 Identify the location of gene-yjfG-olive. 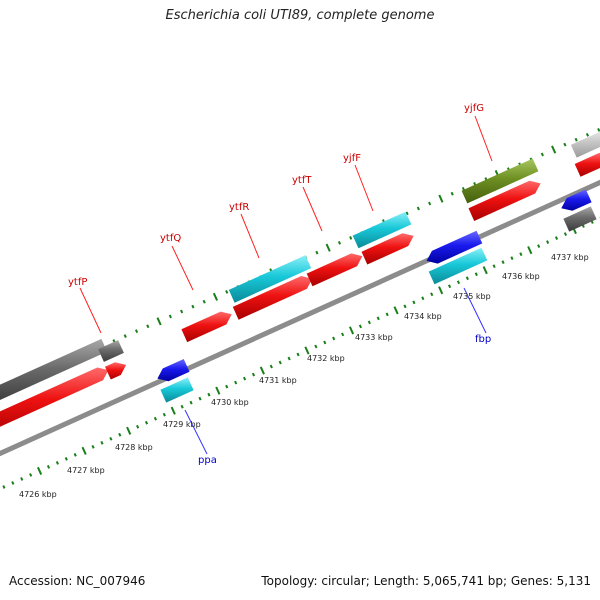
(500, 181).